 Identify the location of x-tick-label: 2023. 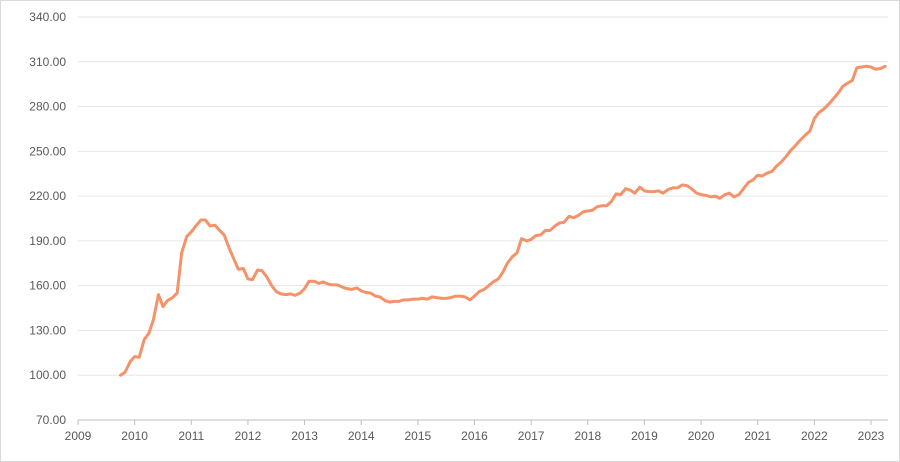
(871, 436).